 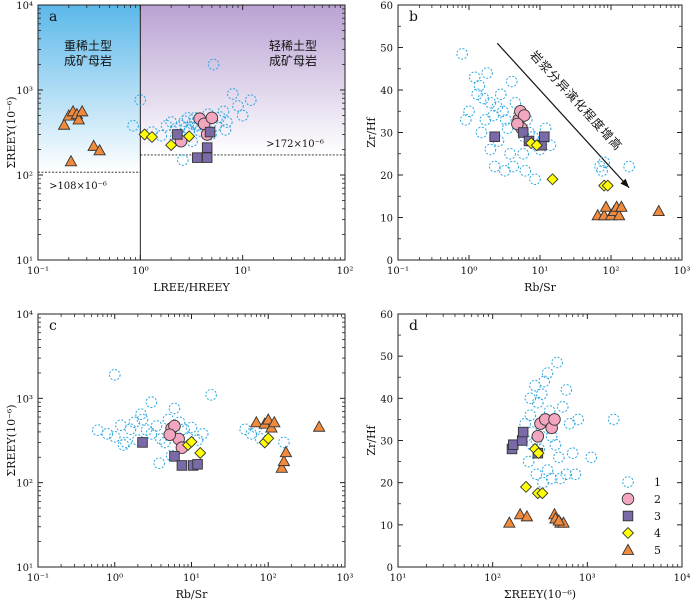 I want to click on x-axis-label: ΣREEY(10⁻⁶), so click(x=540, y=594).